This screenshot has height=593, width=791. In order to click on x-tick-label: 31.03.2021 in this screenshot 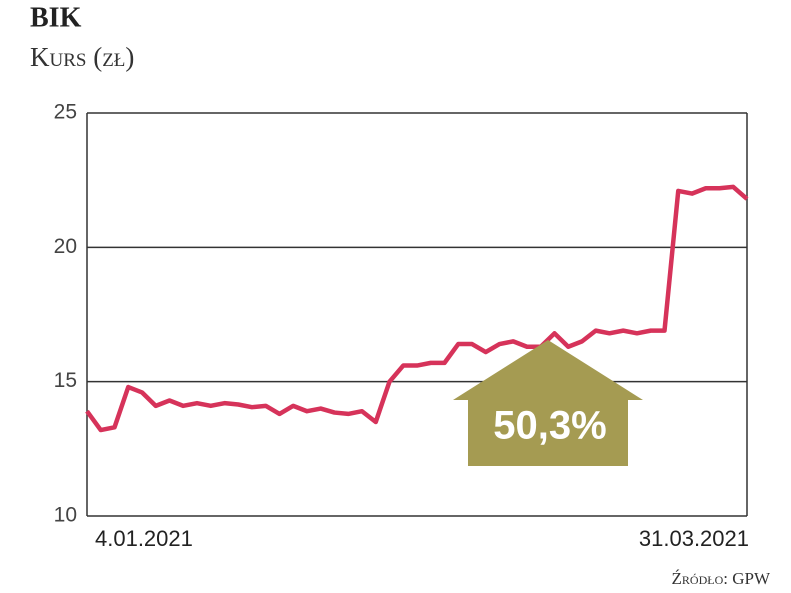, I will do `click(694, 538)`.